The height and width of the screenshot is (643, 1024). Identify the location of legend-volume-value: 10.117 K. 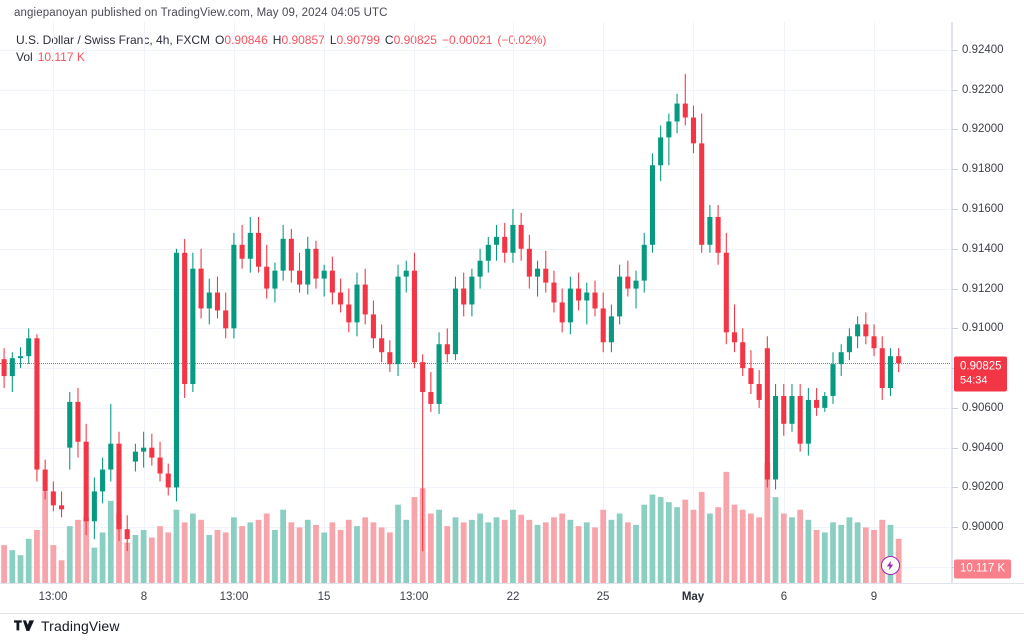
(61, 57).